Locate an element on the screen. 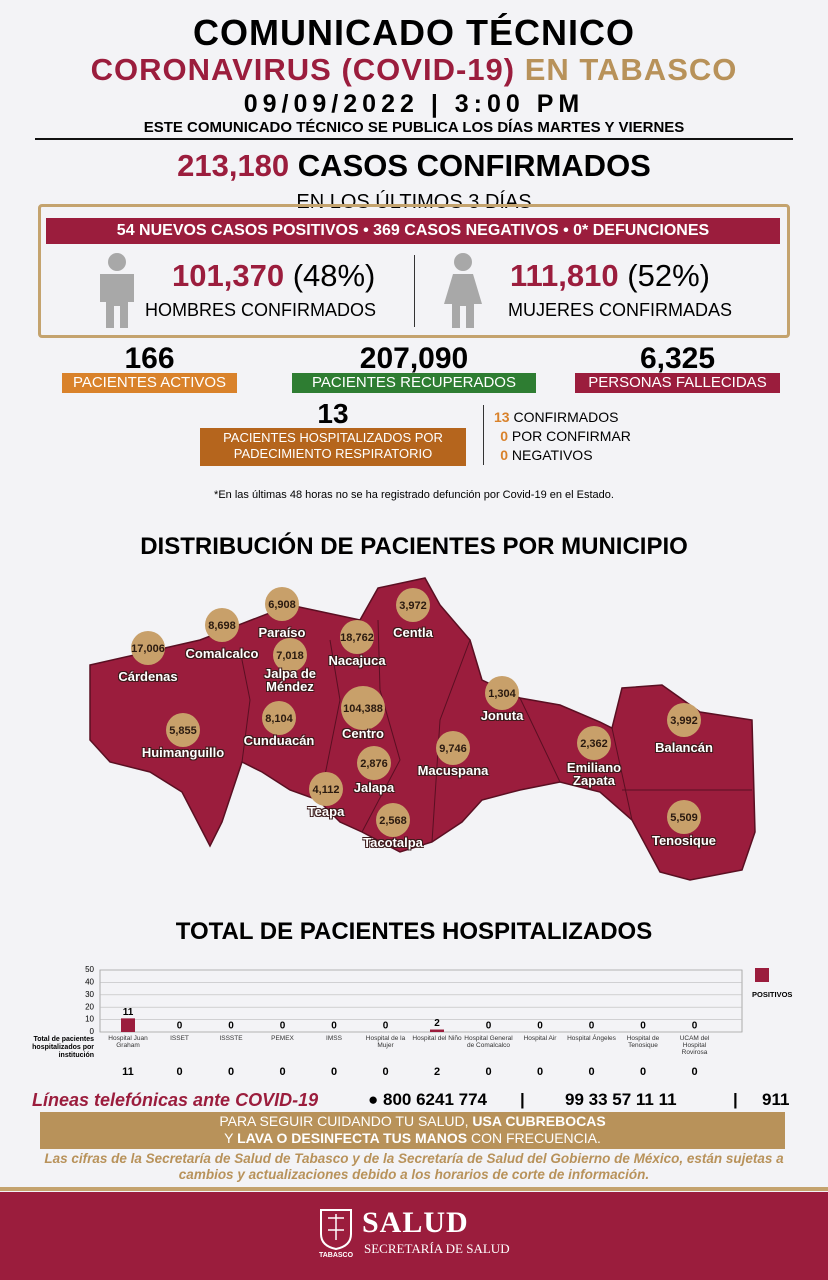 The width and height of the screenshot is (828, 1280). municipality-value: 9,746 is located at coordinates (453, 749).